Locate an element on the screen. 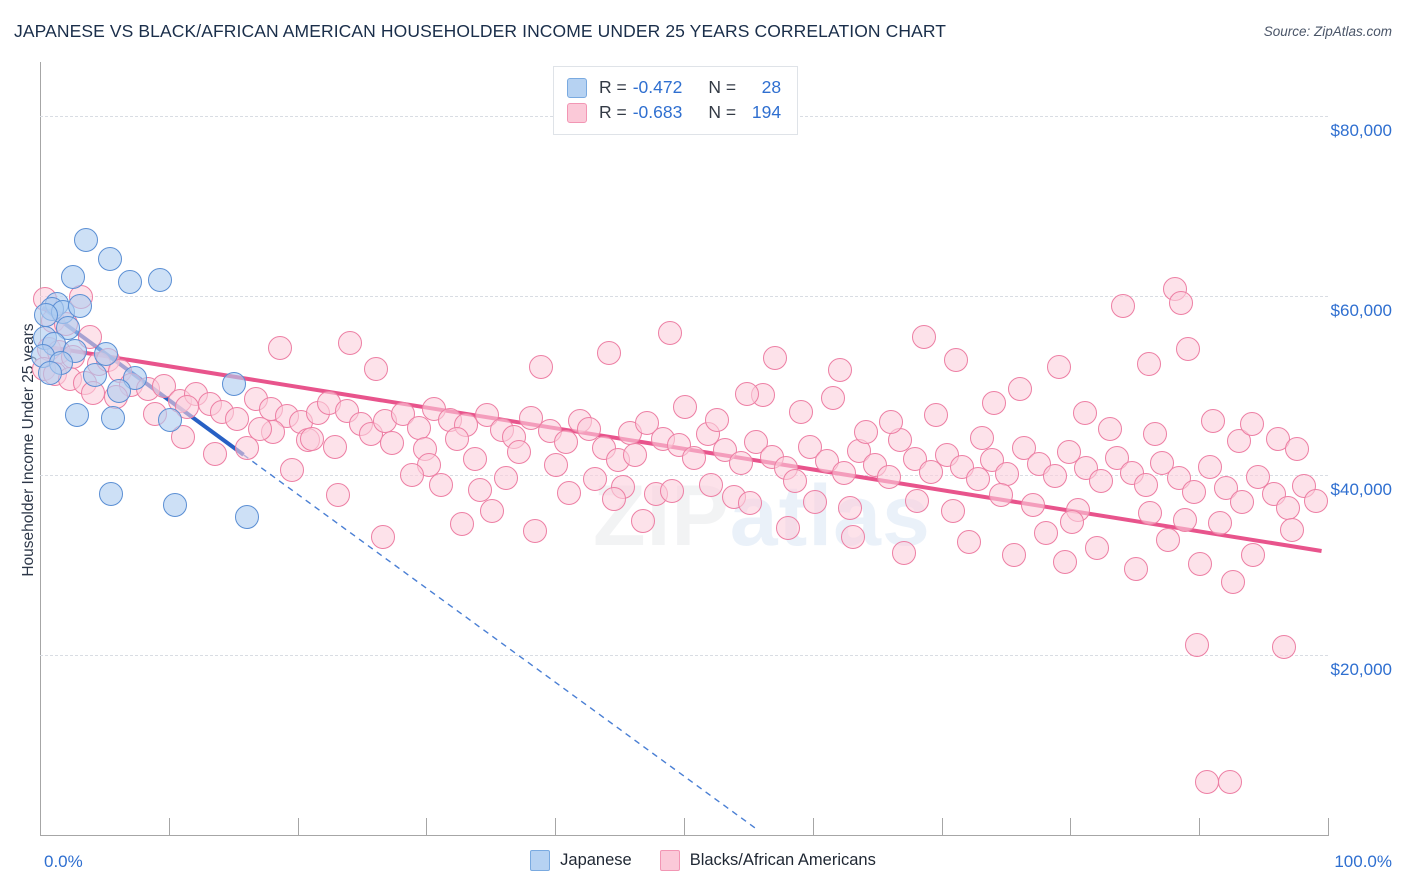 The height and width of the screenshot is (892, 1406). r-label: R = is located at coordinates (613, 87).